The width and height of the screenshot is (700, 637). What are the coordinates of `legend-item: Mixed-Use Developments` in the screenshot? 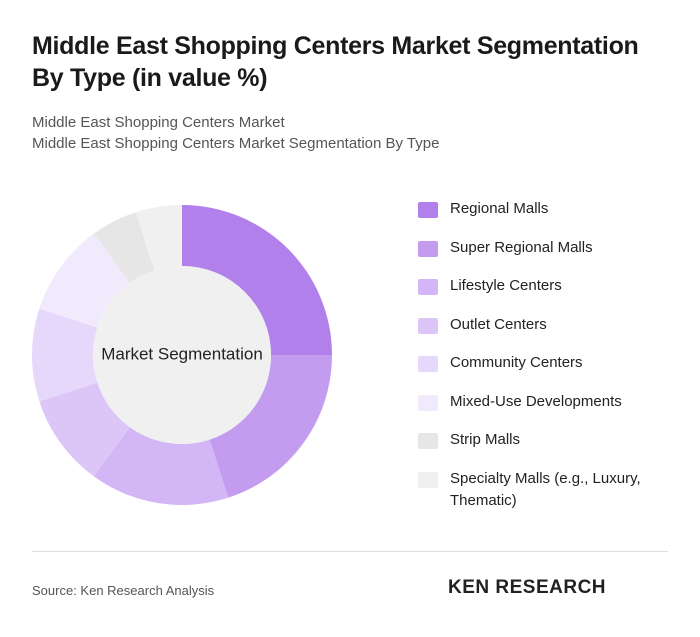 It's located at (548, 402).